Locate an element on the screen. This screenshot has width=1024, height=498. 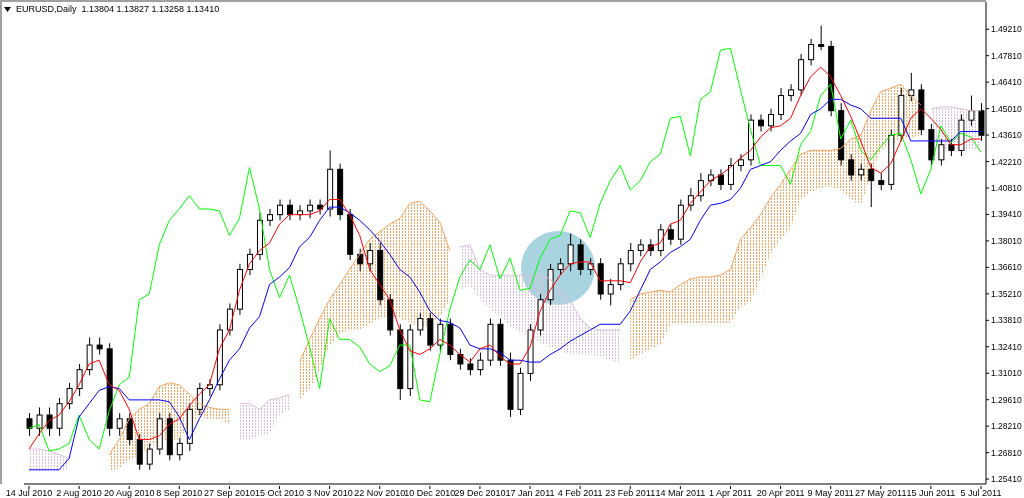
x-tick-label: 27 Sep 2010 is located at coordinates (229, 493).